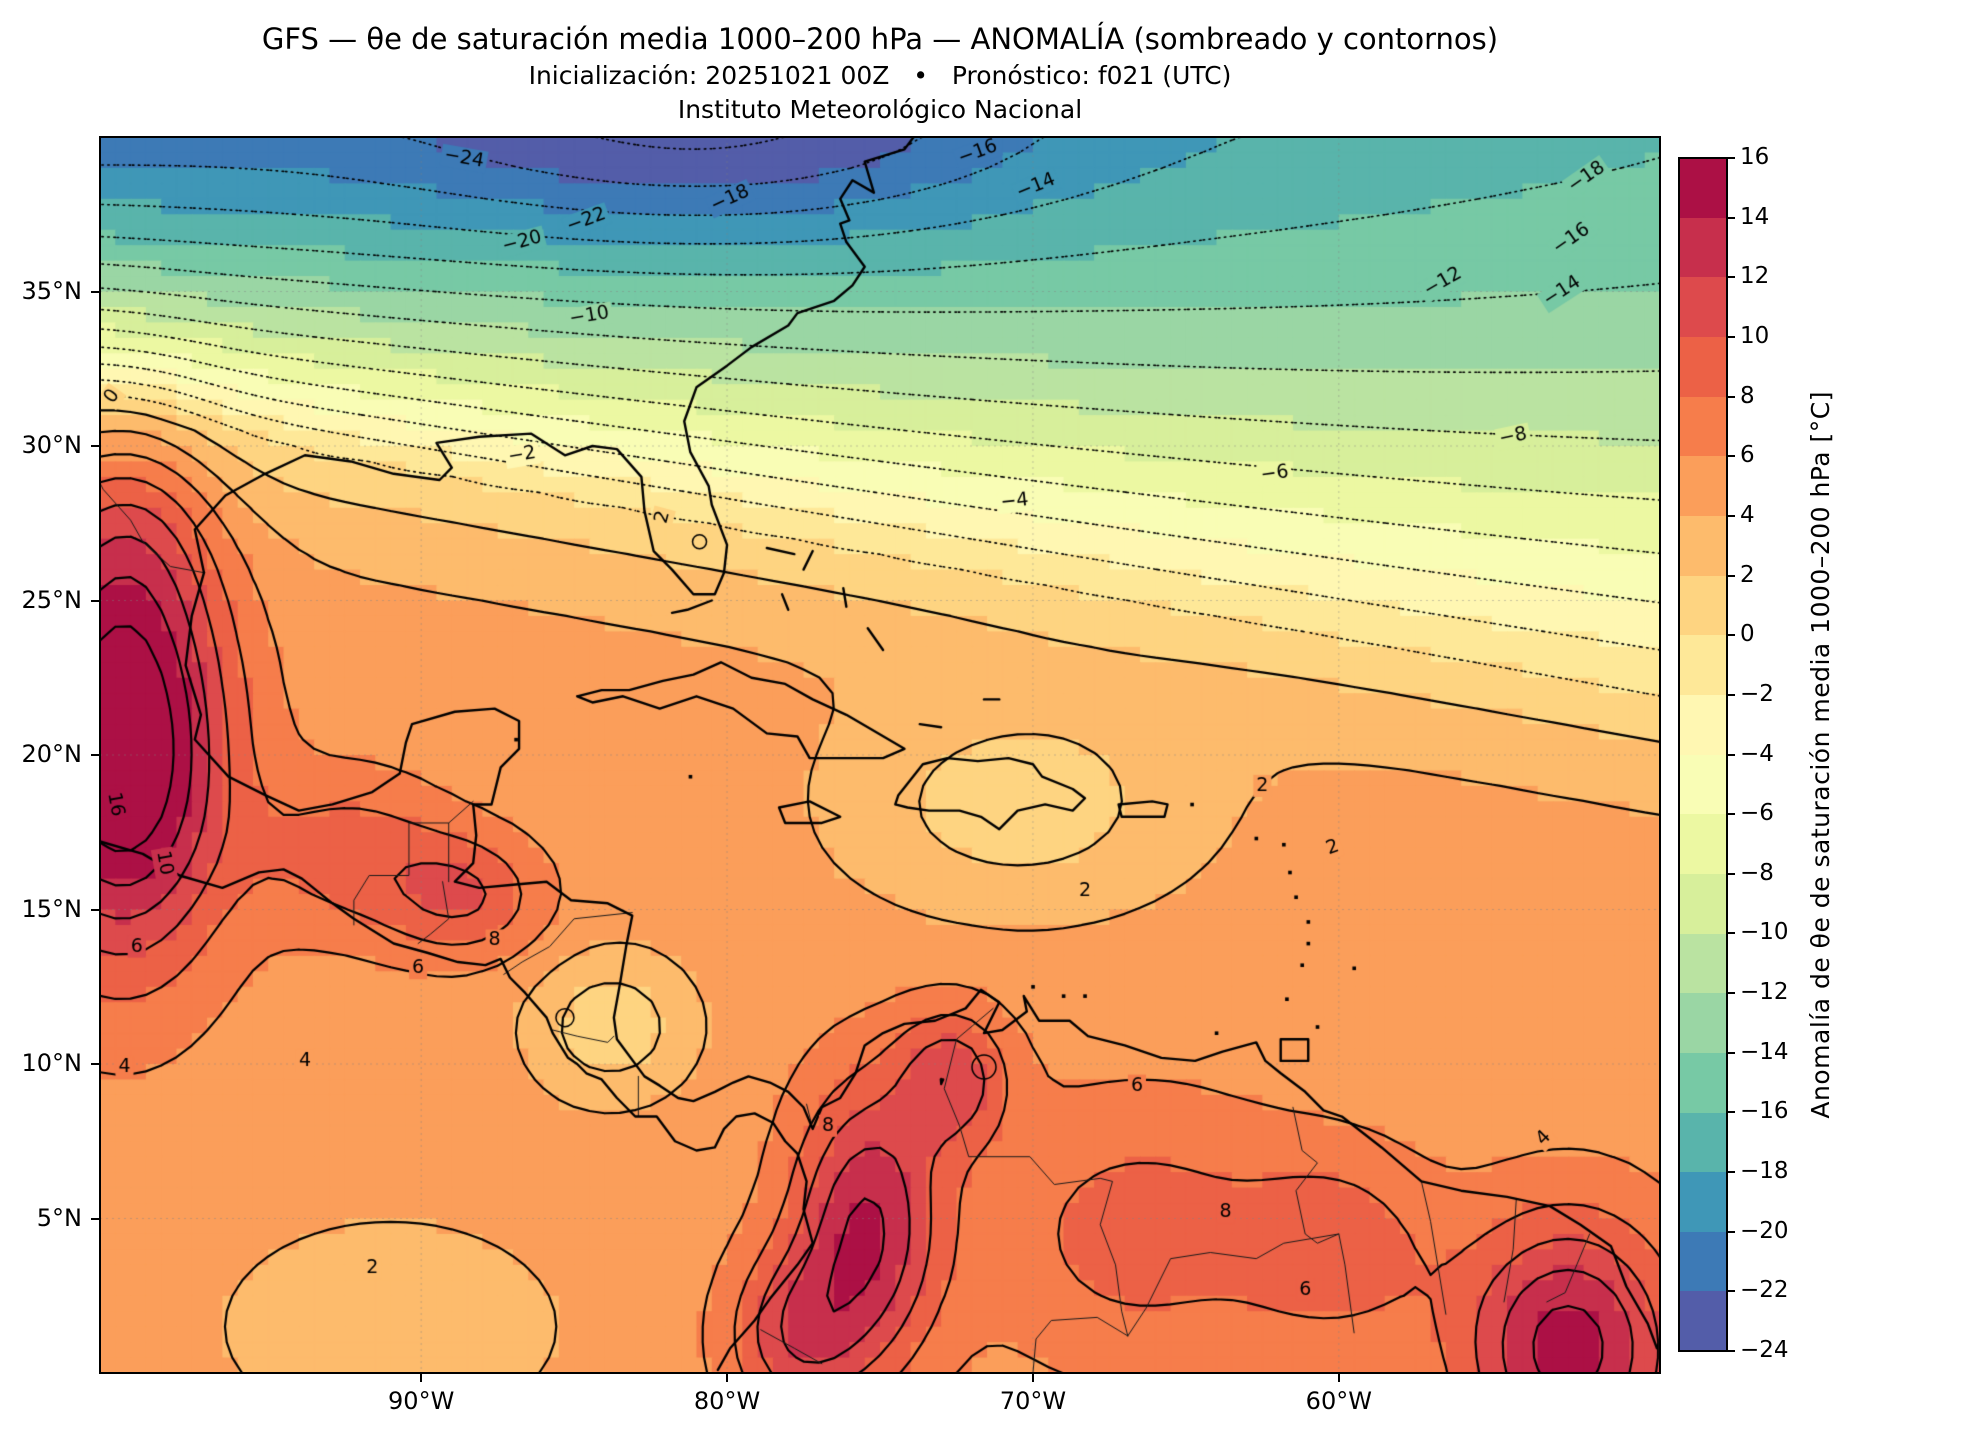 The image size is (1980, 1440). I want to click on chart-institute: Instituto Meteorológico Nacional, so click(880, 109).